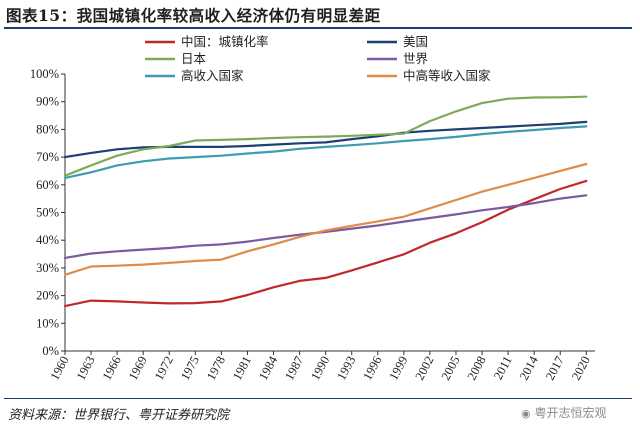  I want to click on watermark: ◉ 粤开志恒宏观, so click(563, 412).